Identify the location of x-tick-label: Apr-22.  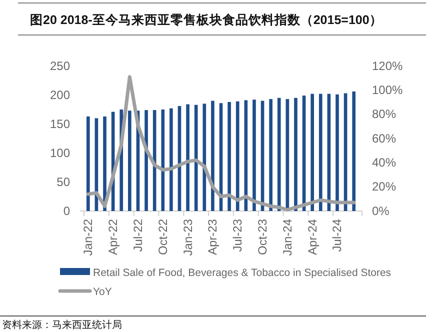
(113, 237).